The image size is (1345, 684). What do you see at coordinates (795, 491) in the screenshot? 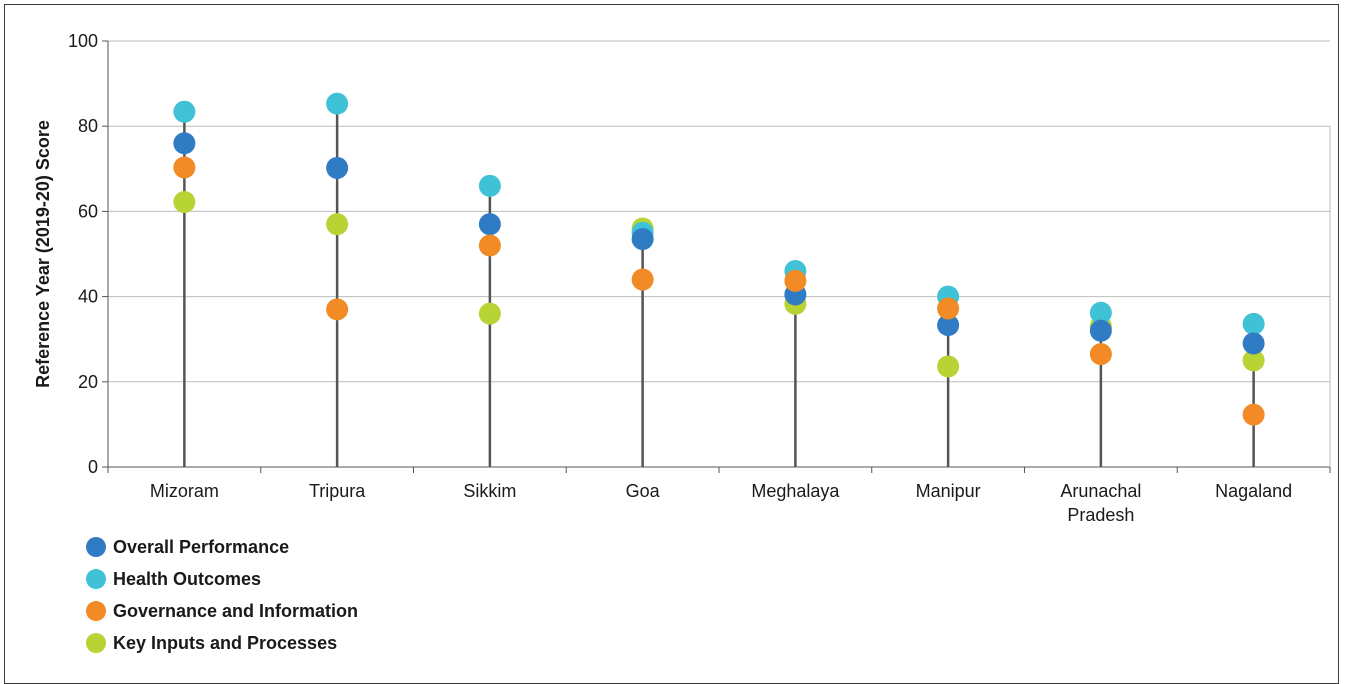
I see `x-tick-label: Meghalaya` at bounding box center [795, 491].